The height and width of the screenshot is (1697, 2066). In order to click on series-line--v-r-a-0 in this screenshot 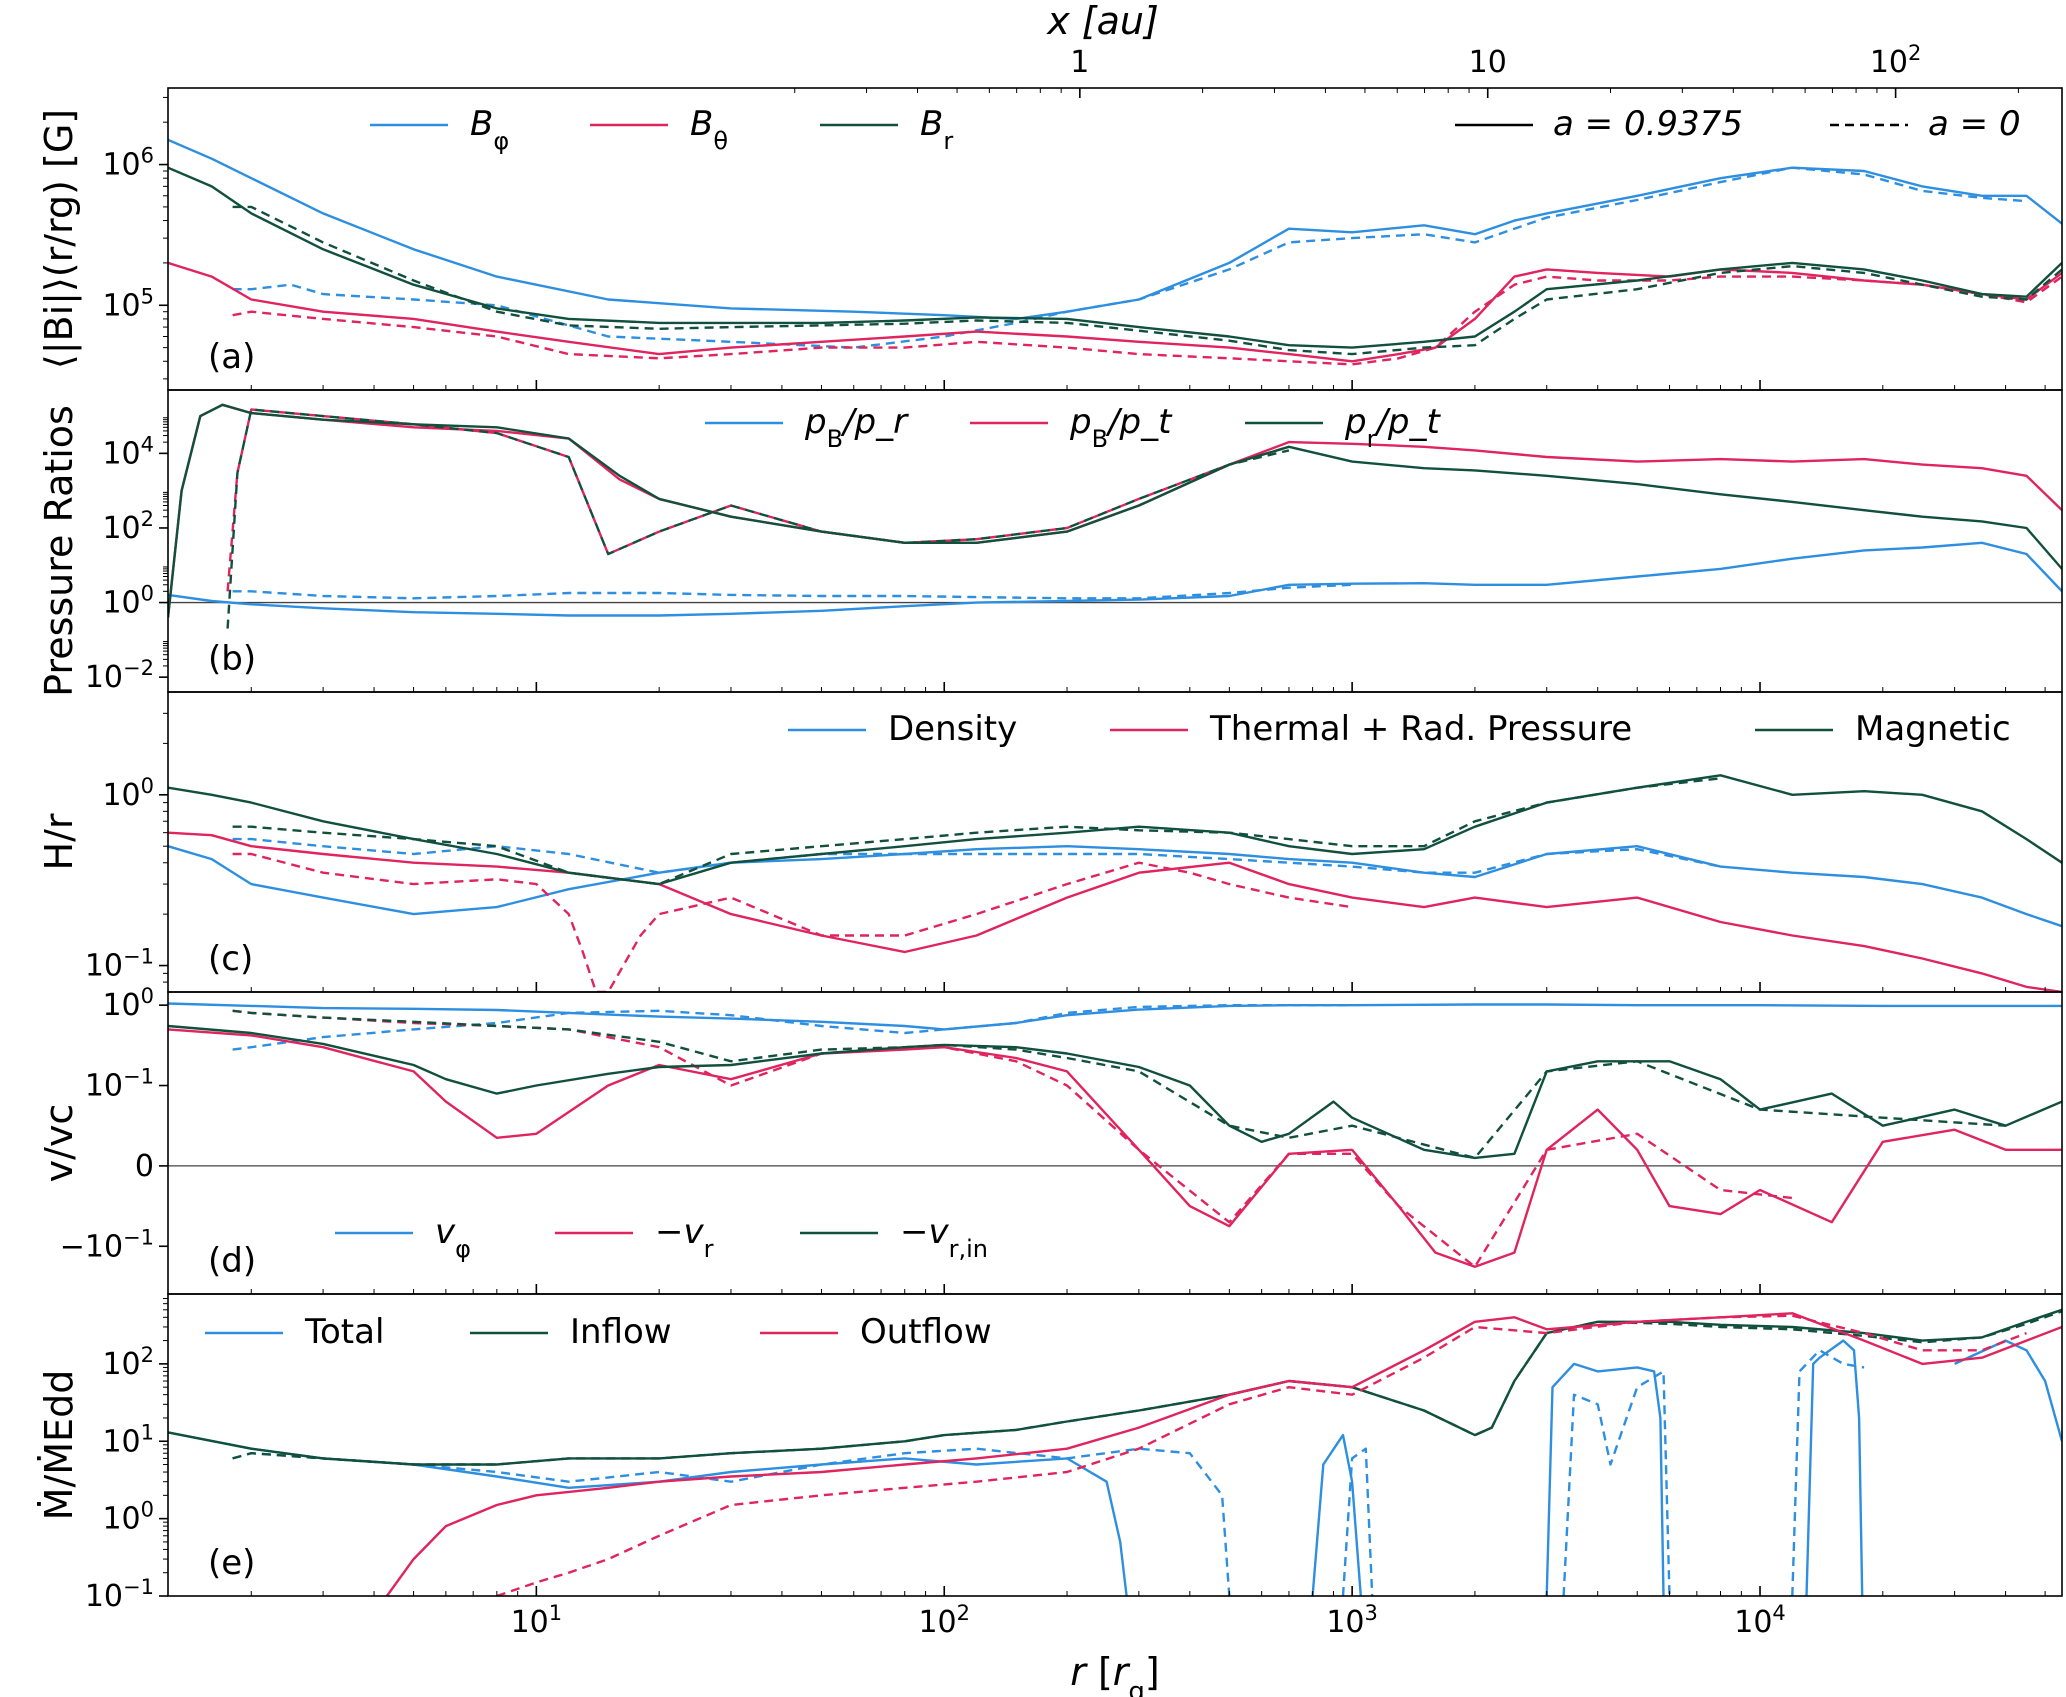, I will do `click(1012, 1139)`.